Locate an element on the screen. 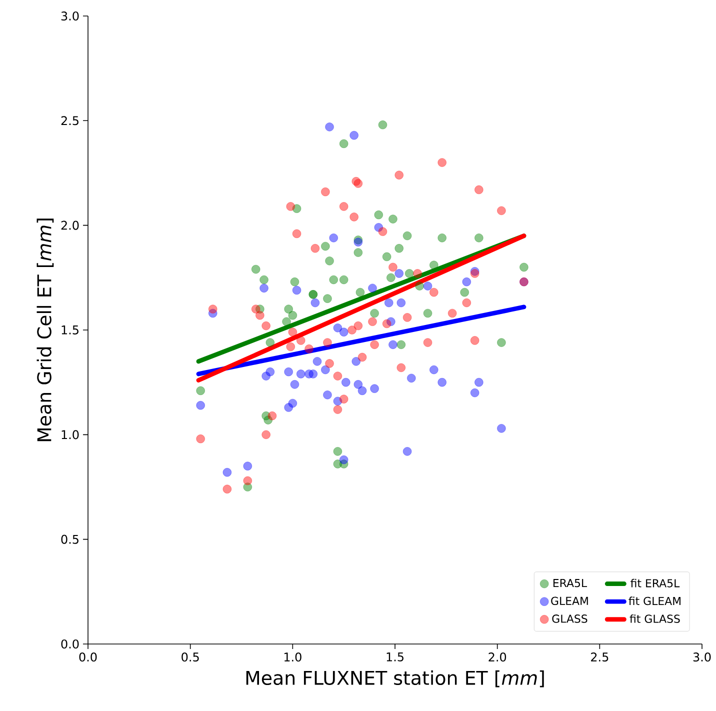  legend-label: fit GLEAM is located at coordinates (654, 601).